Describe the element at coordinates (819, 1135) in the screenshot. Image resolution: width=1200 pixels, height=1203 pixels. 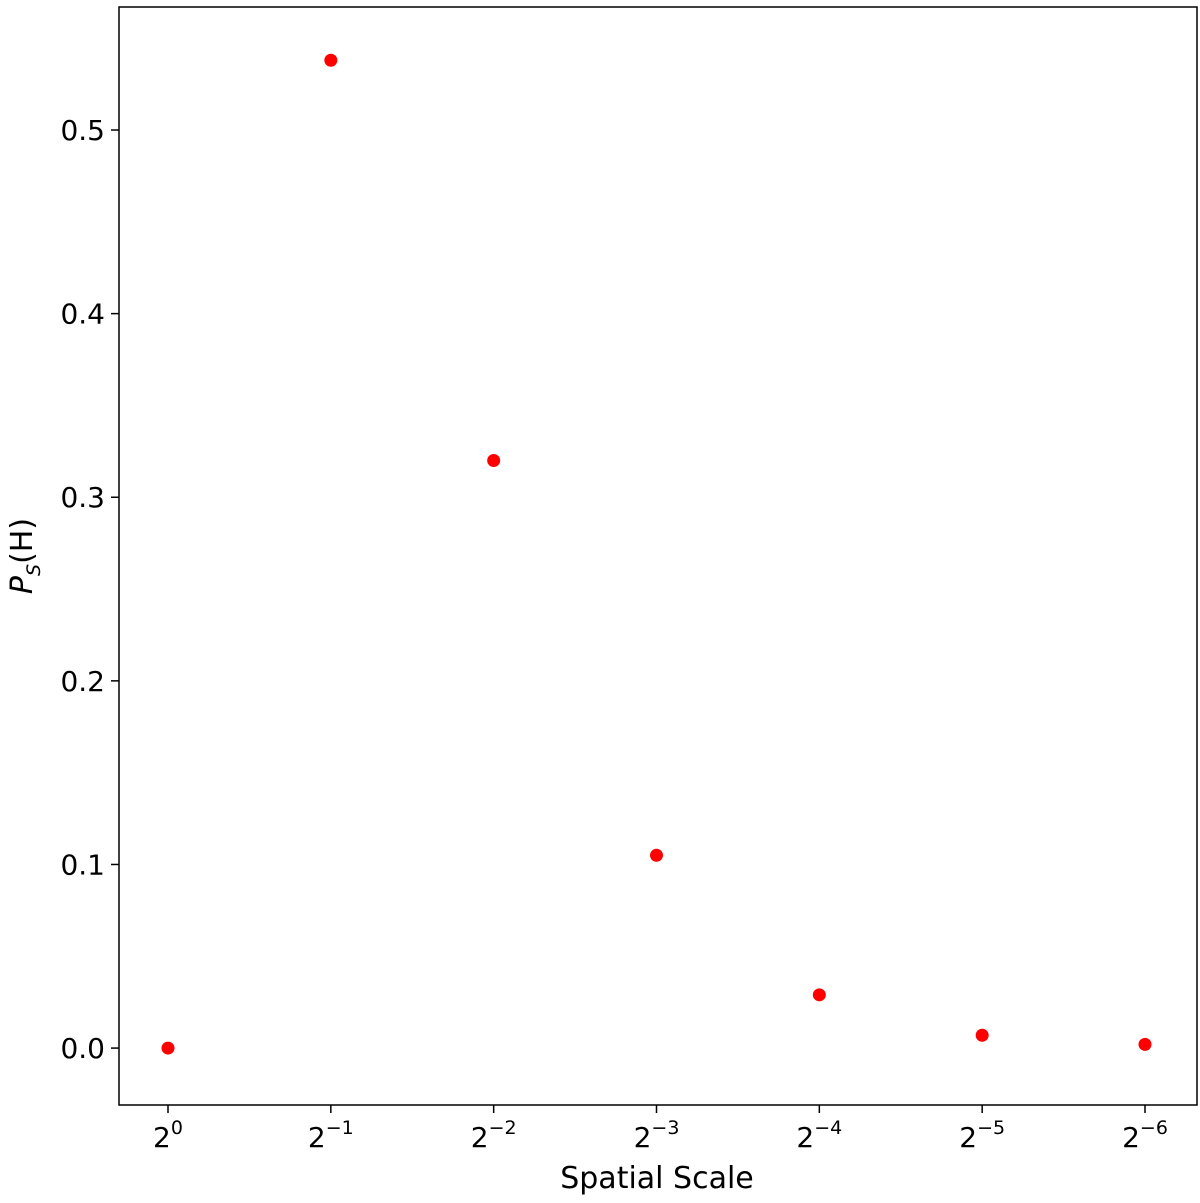
I see `x-tick-label: 2−4` at that location.